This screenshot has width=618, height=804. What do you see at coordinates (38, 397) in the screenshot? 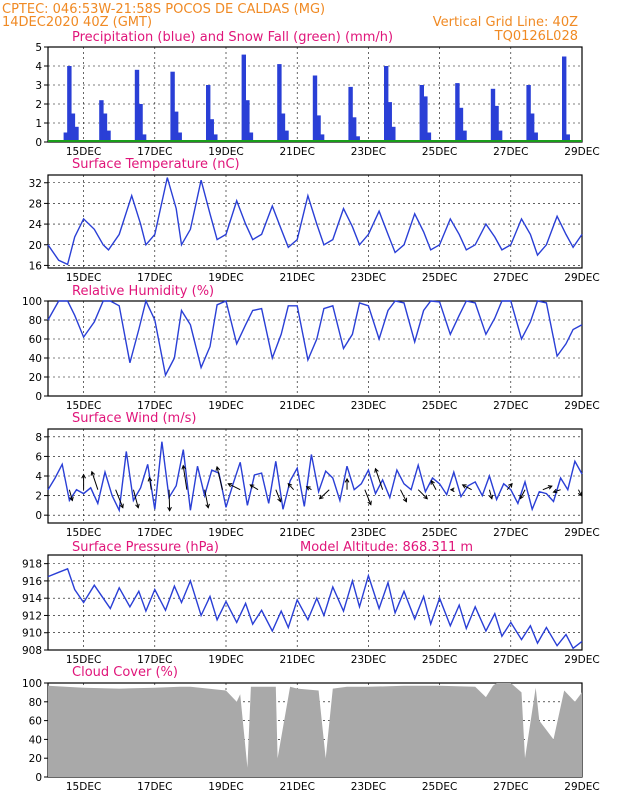
I see `y-tick-label: 0` at bounding box center [38, 397].